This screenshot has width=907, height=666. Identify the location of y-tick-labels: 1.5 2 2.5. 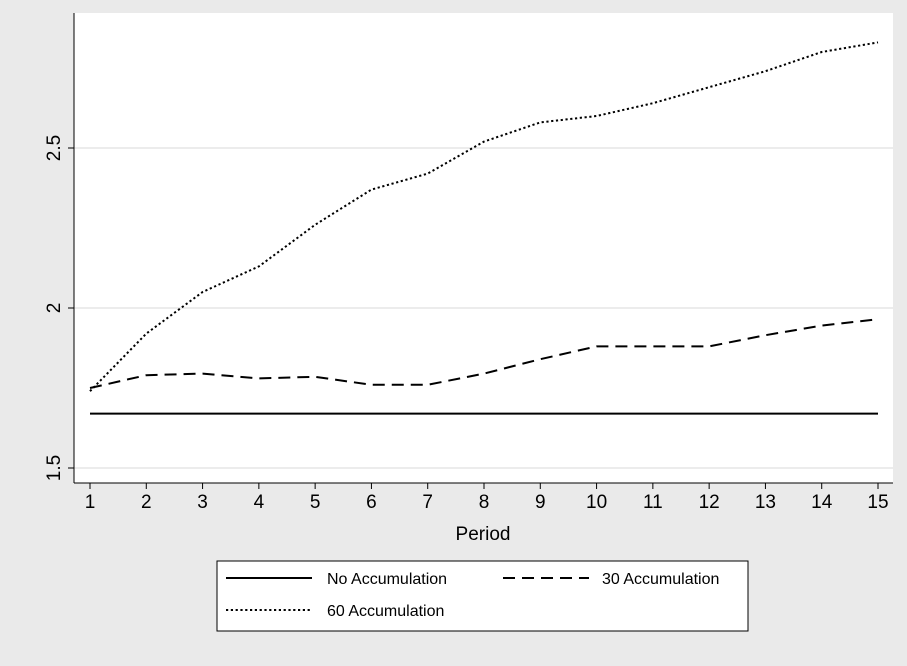
(59, 308).